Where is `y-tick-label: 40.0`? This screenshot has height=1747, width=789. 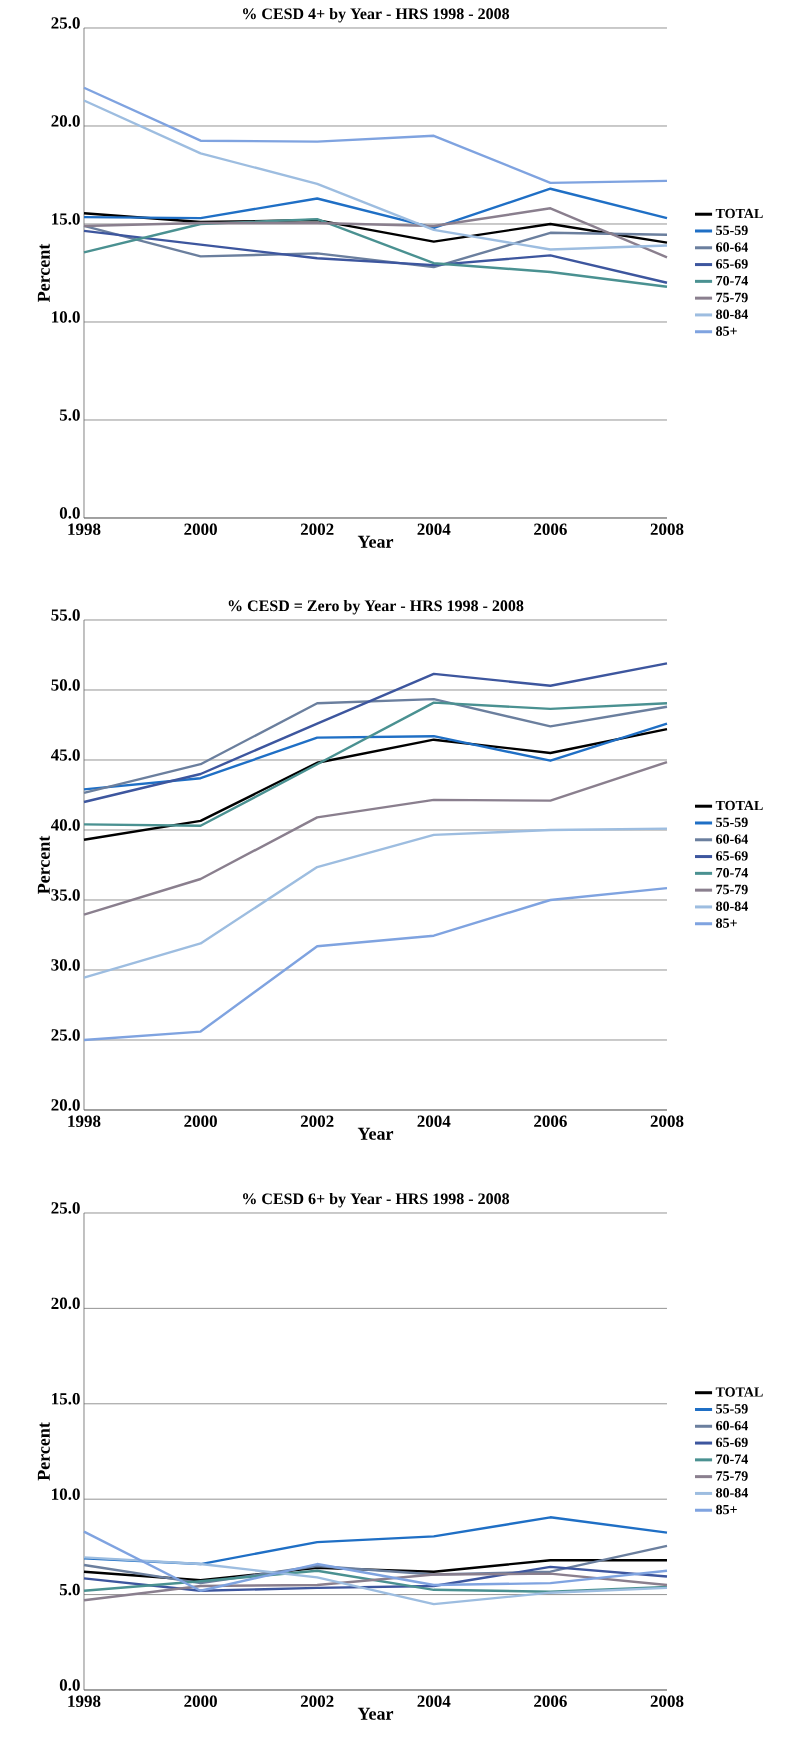
y-tick-label: 40.0 is located at coordinates (65, 825).